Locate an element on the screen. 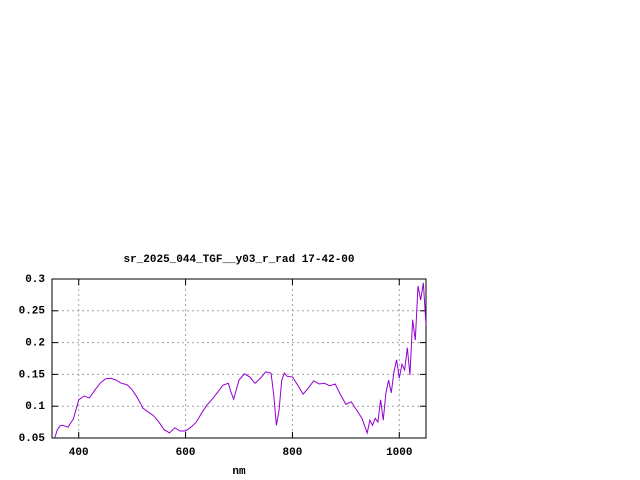  x-axis-label: nm is located at coordinates (239, 472).